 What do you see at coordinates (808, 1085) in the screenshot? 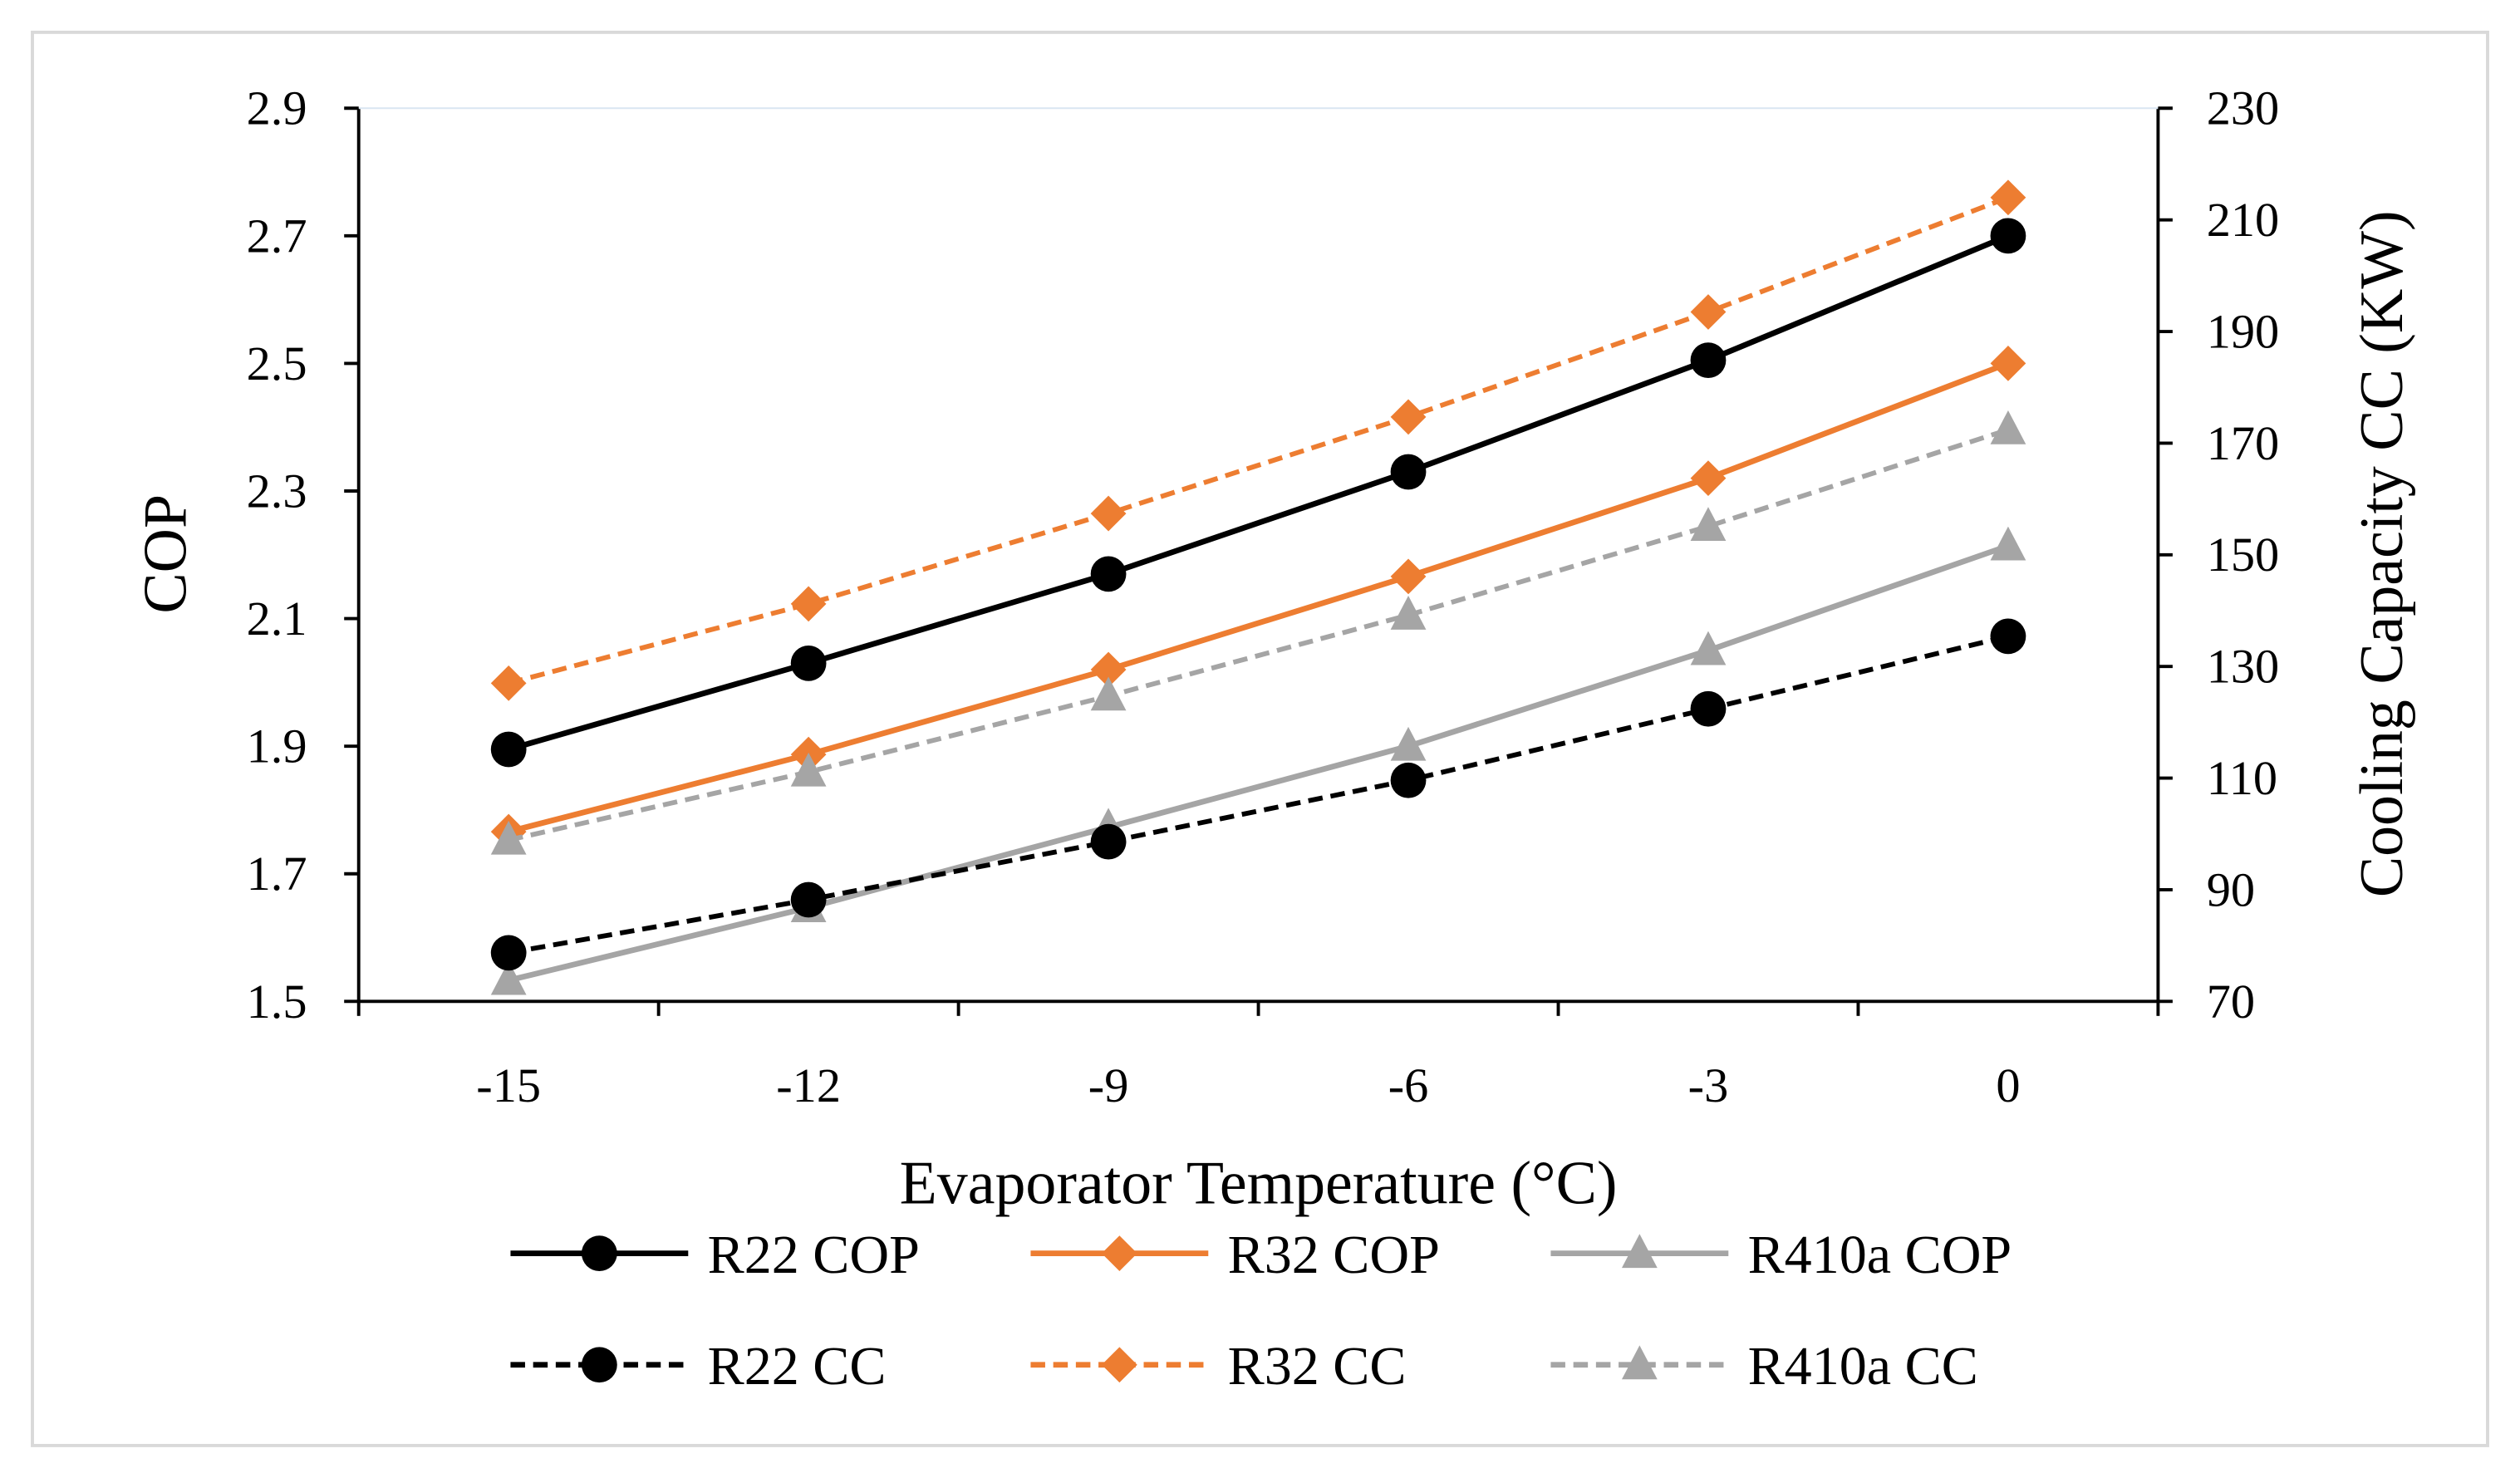
I see `x-tick-label: -12` at bounding box center [808, 1085].